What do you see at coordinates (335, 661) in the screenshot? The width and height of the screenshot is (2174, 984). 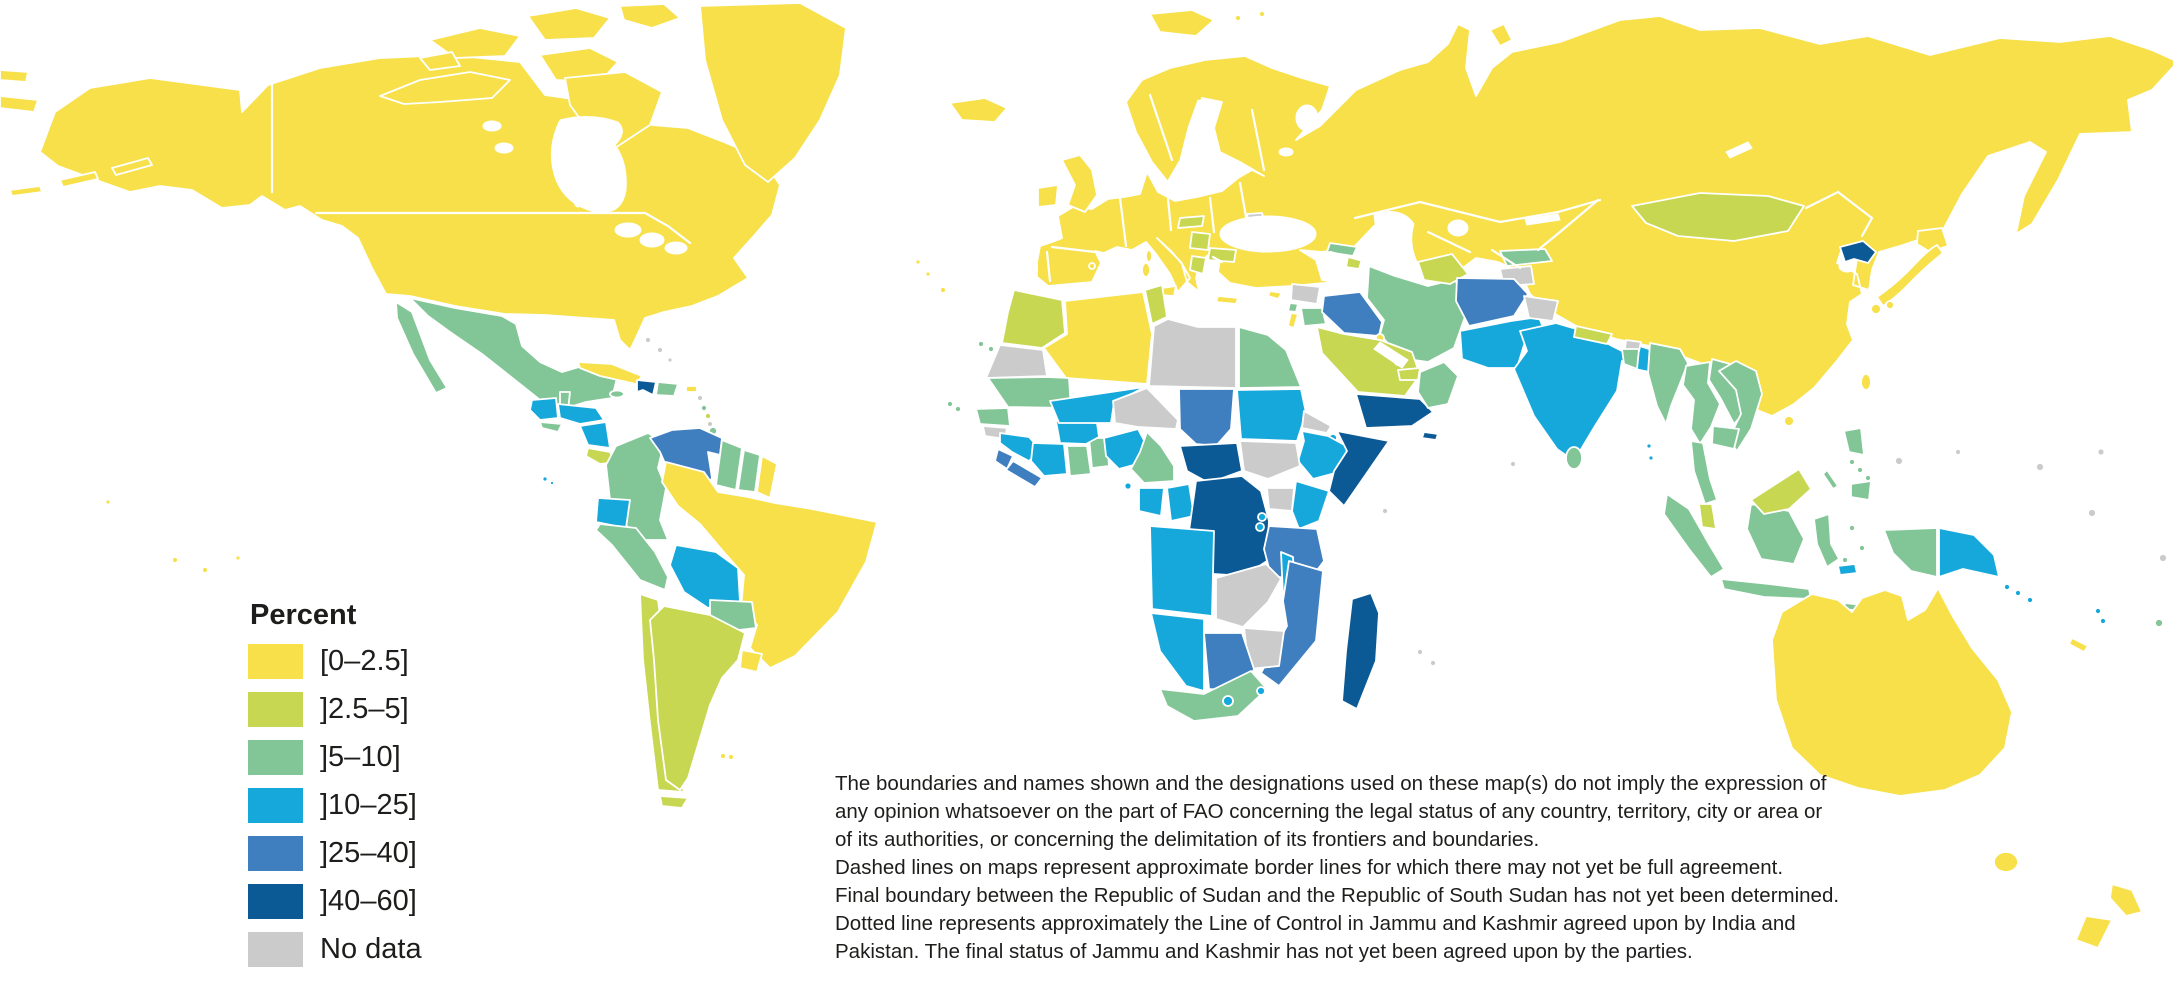 I see `legend-row: [0–2.5]` at bounding box center [335, 661].